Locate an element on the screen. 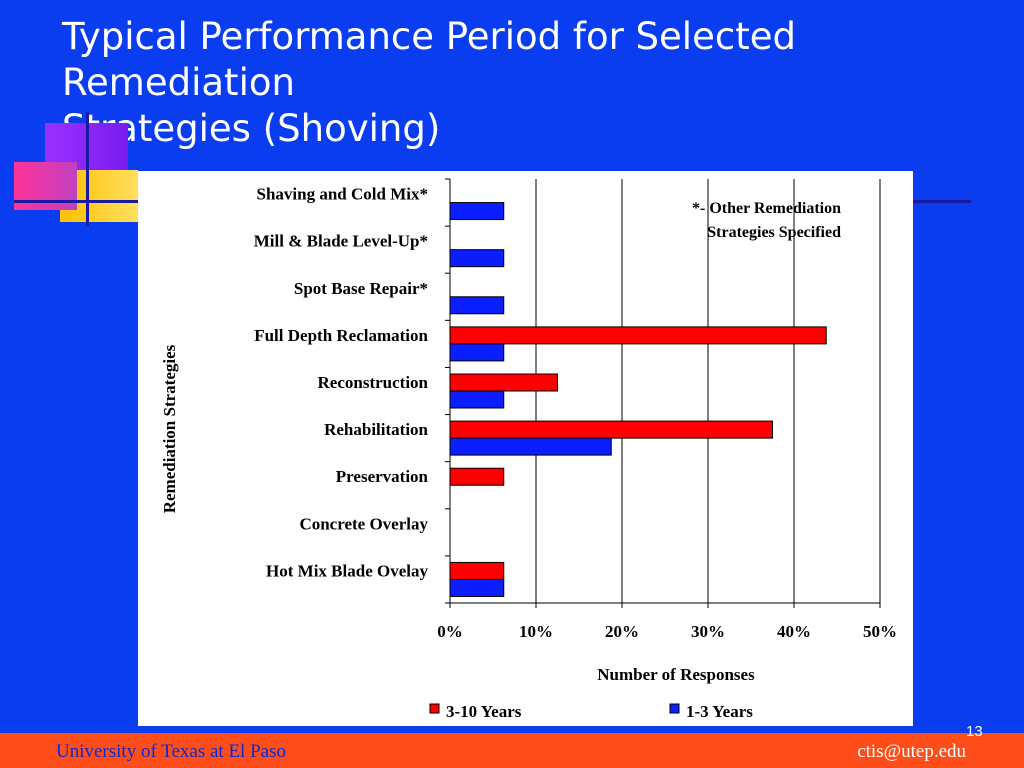 The width and height of the screenshot is (1024, 768). legend-swatch-long is located at coordinates (434, 708).